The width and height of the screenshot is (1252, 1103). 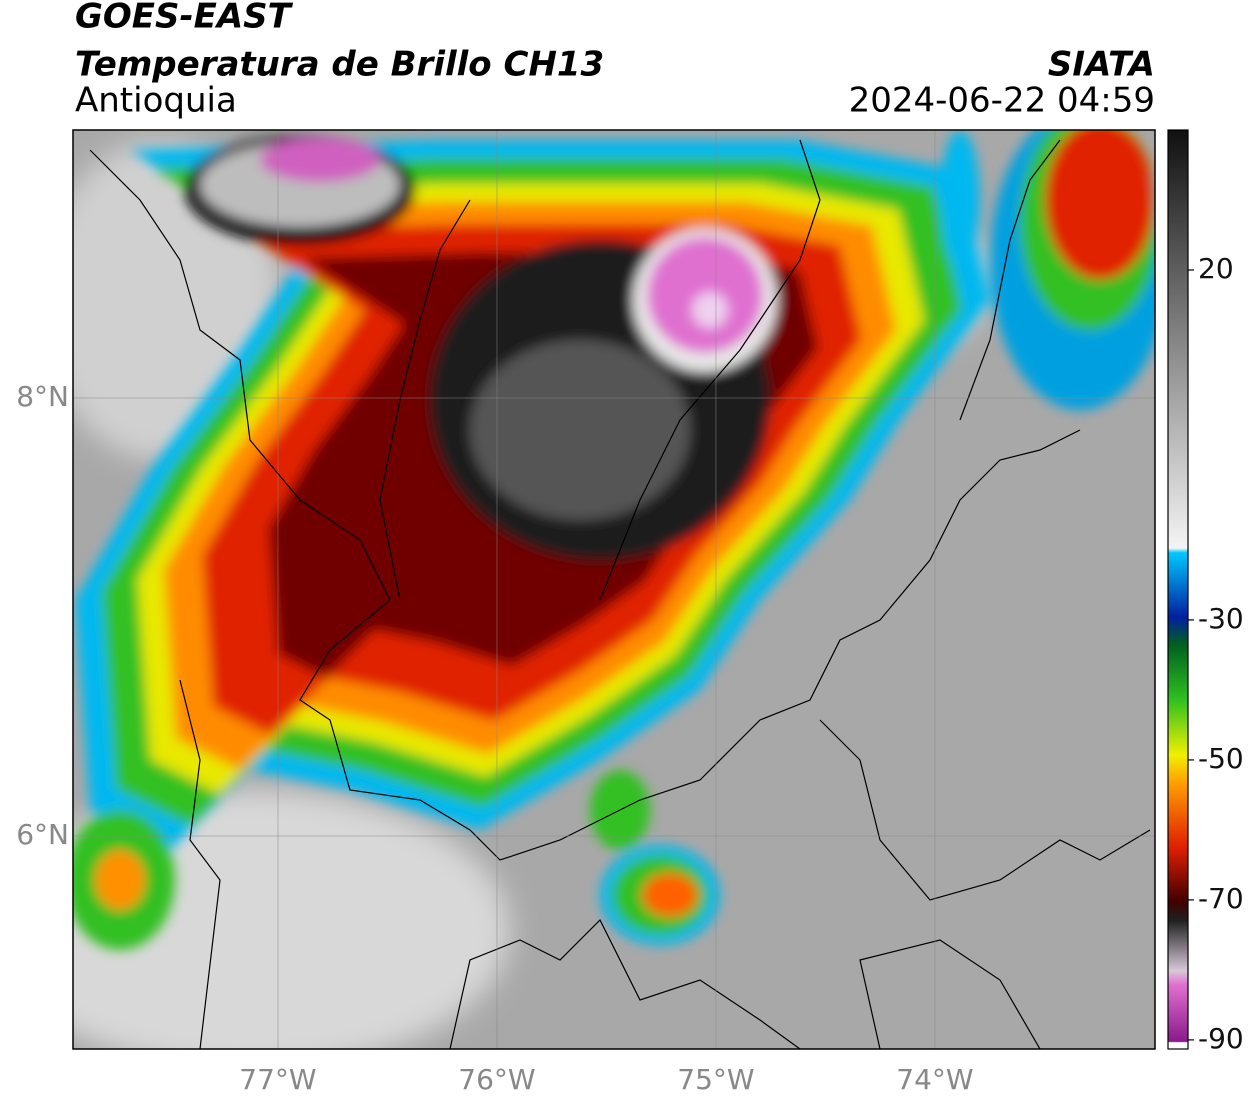 What do you see at coordinates (277, 1079) in the screenshot?
I see `x-tick-label: 77°W` at bounding box center [277, 1079].